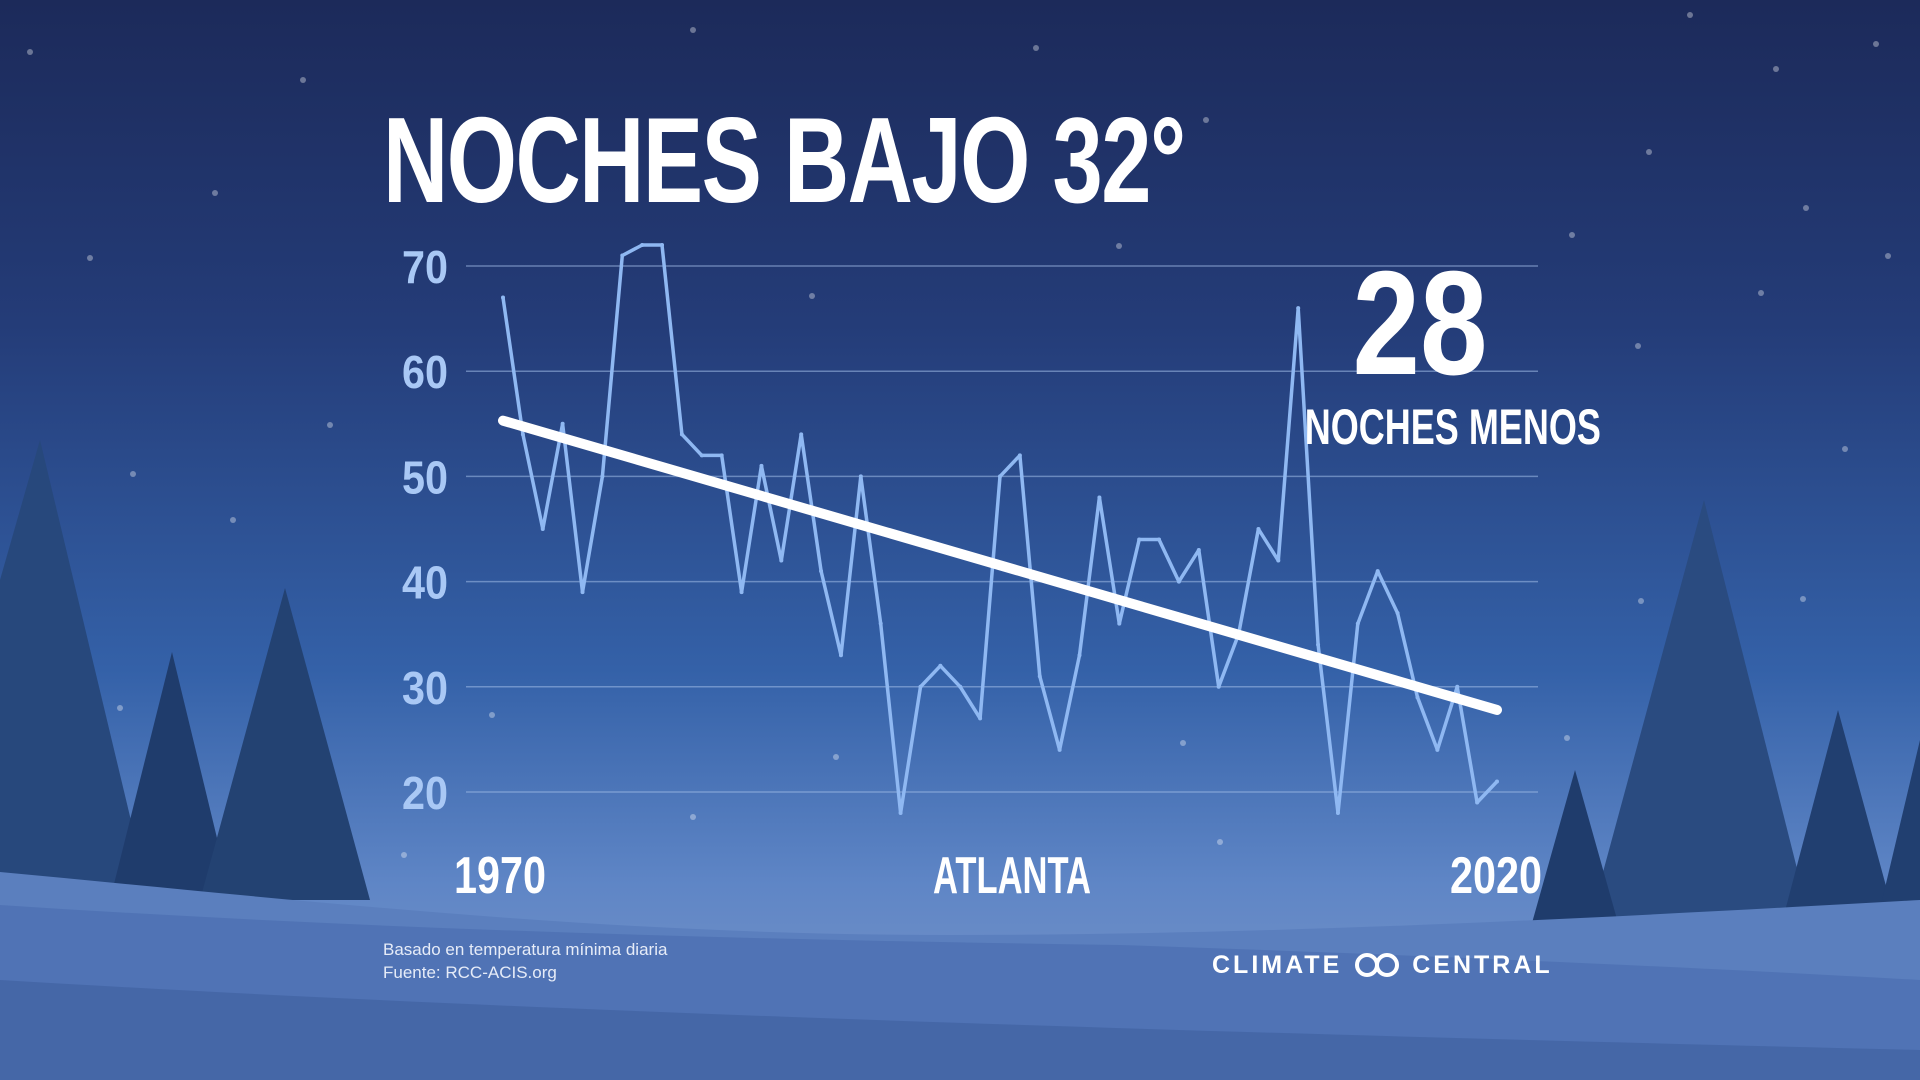 The width and height of the screenshot is (1920, 1080). Describe the element at coordinates (425, 530) in the screenshot. I see `y-tick-labels: 20 30 40 50 60 70` at that location.